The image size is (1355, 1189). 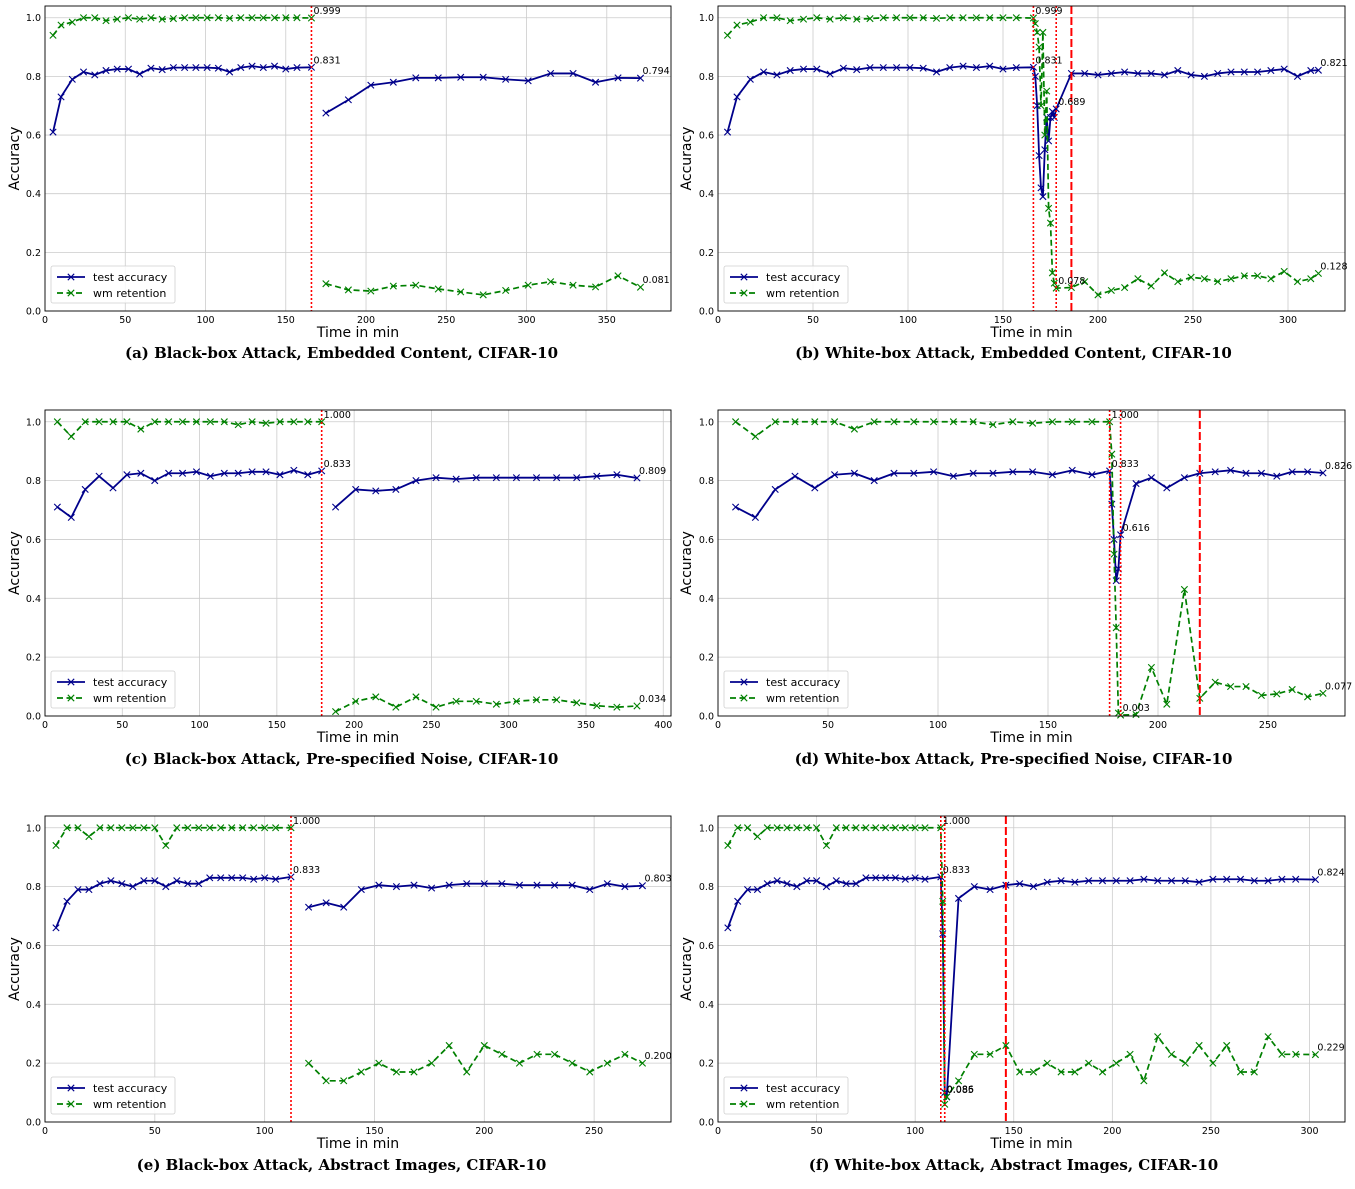 What do you see at coordinates (656, 71) in the screenshot?
I see `value-label: 0.794` at bounding box center [656, 71].